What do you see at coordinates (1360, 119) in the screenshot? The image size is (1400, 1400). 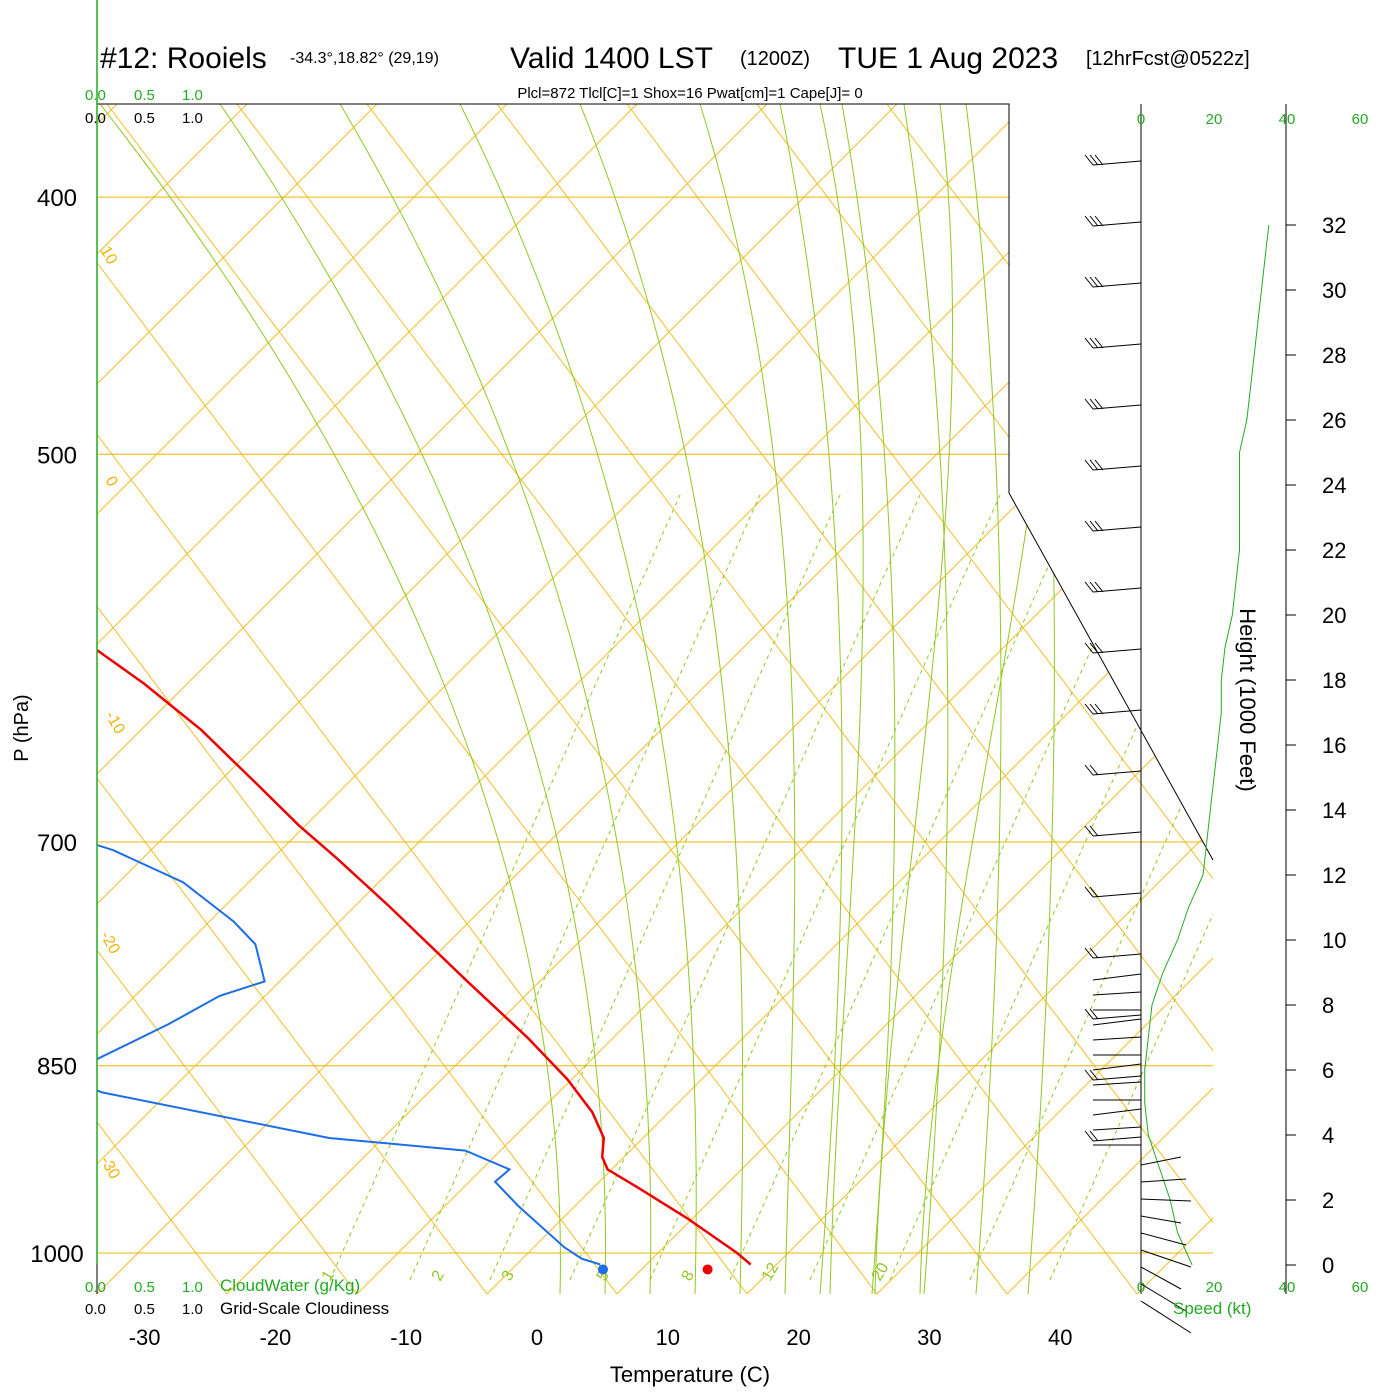 I see `speed-tick-top: 60` at bounding box center [1360, 119].